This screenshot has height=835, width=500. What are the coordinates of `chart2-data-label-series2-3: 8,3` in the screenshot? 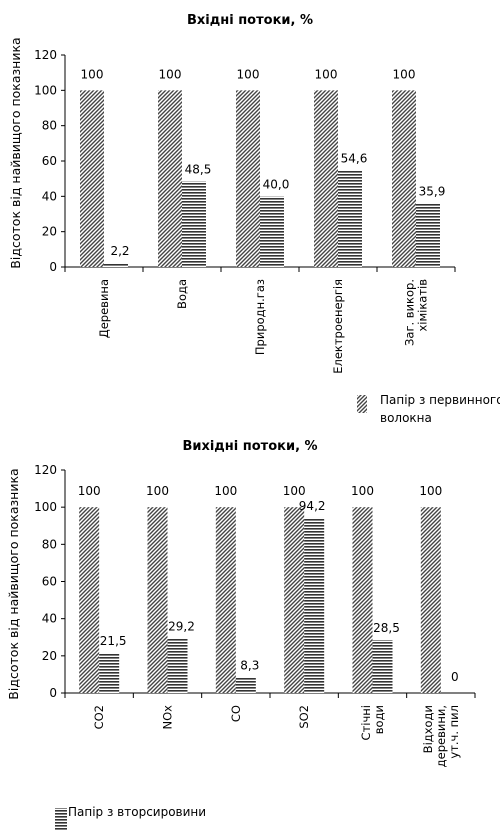 It's located at (249, 666).